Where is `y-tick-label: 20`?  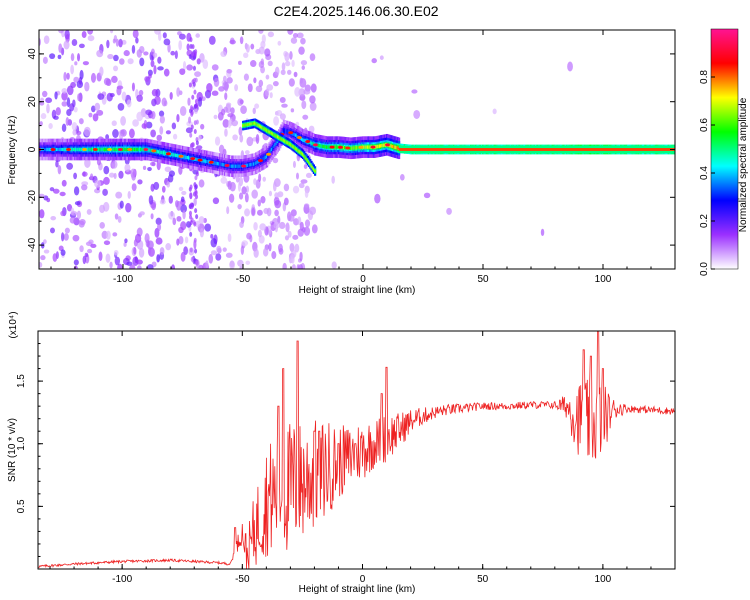 y-tick-label: 20 is located at coordinates (32, 102).